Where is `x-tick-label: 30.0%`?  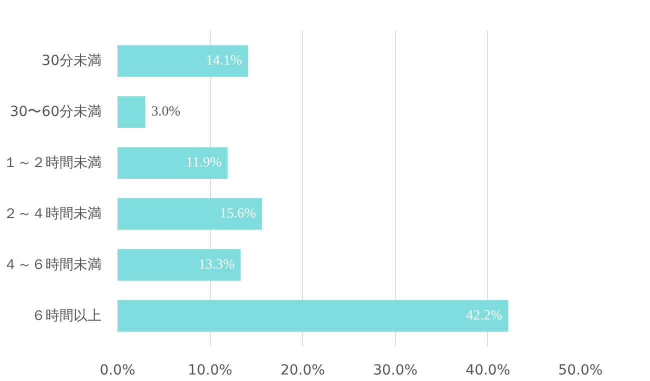 x-tick-label: 30.0% is located at coordinates (395, 370).